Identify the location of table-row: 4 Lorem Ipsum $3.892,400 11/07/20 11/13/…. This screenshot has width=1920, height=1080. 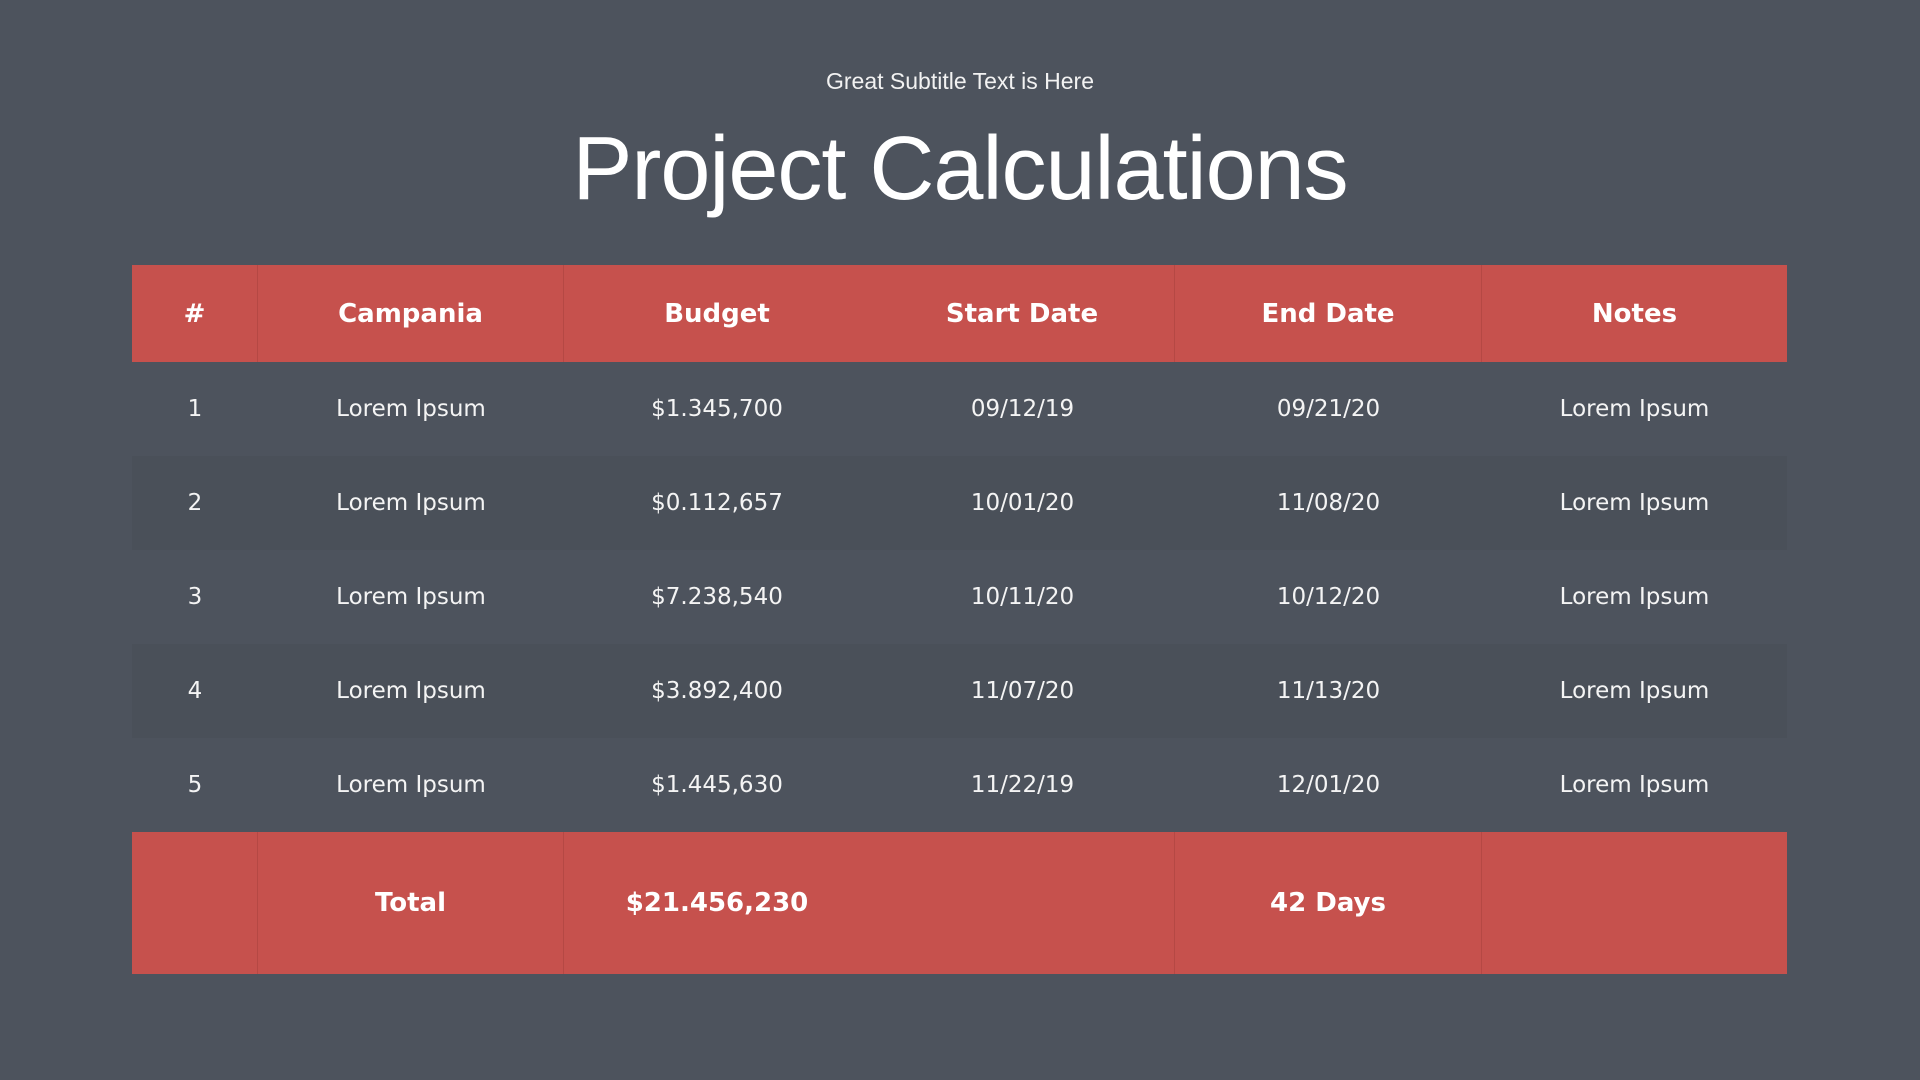
(959, 691).